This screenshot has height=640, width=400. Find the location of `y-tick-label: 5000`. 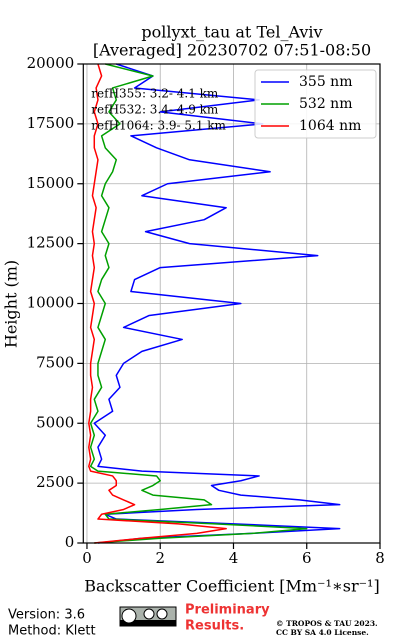

y-tick-label: 5000 is located at coordinates (55, 422).